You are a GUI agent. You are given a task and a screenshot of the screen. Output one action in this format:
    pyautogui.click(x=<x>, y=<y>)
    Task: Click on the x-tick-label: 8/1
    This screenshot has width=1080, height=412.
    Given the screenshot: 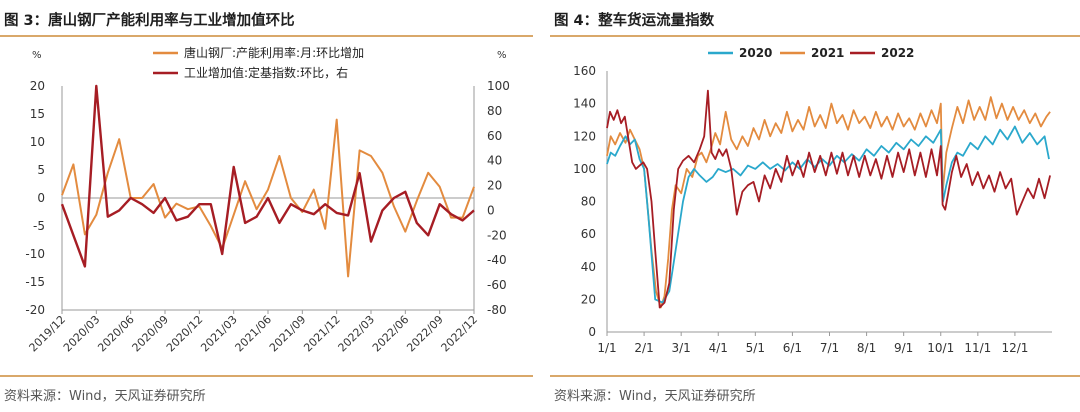 What is the action you would take?
    pyautogui.click(x=866, y=348)
    